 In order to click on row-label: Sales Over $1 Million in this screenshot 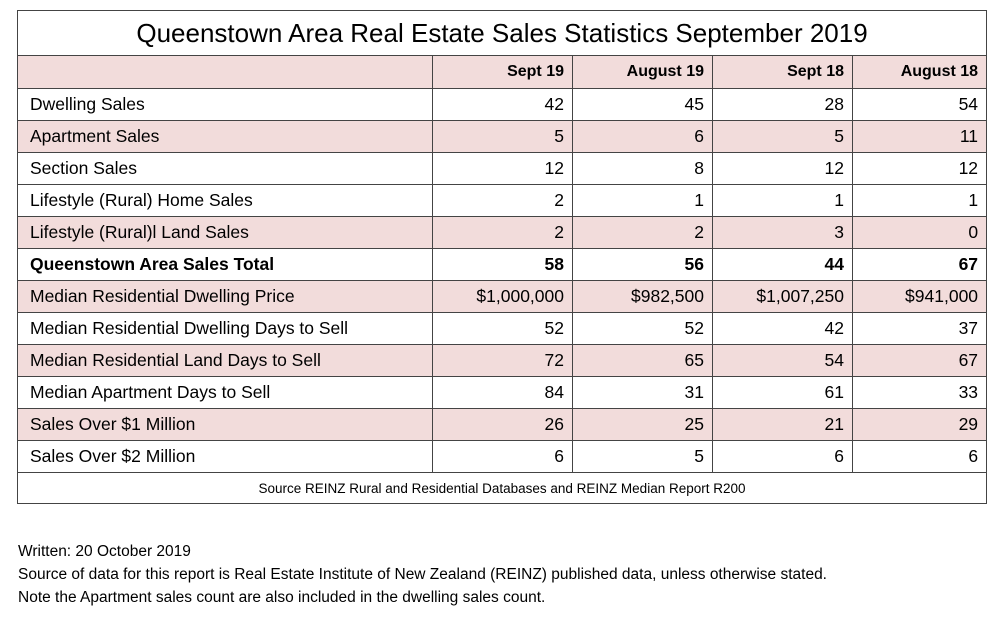, I will do `click(225, 424)`.